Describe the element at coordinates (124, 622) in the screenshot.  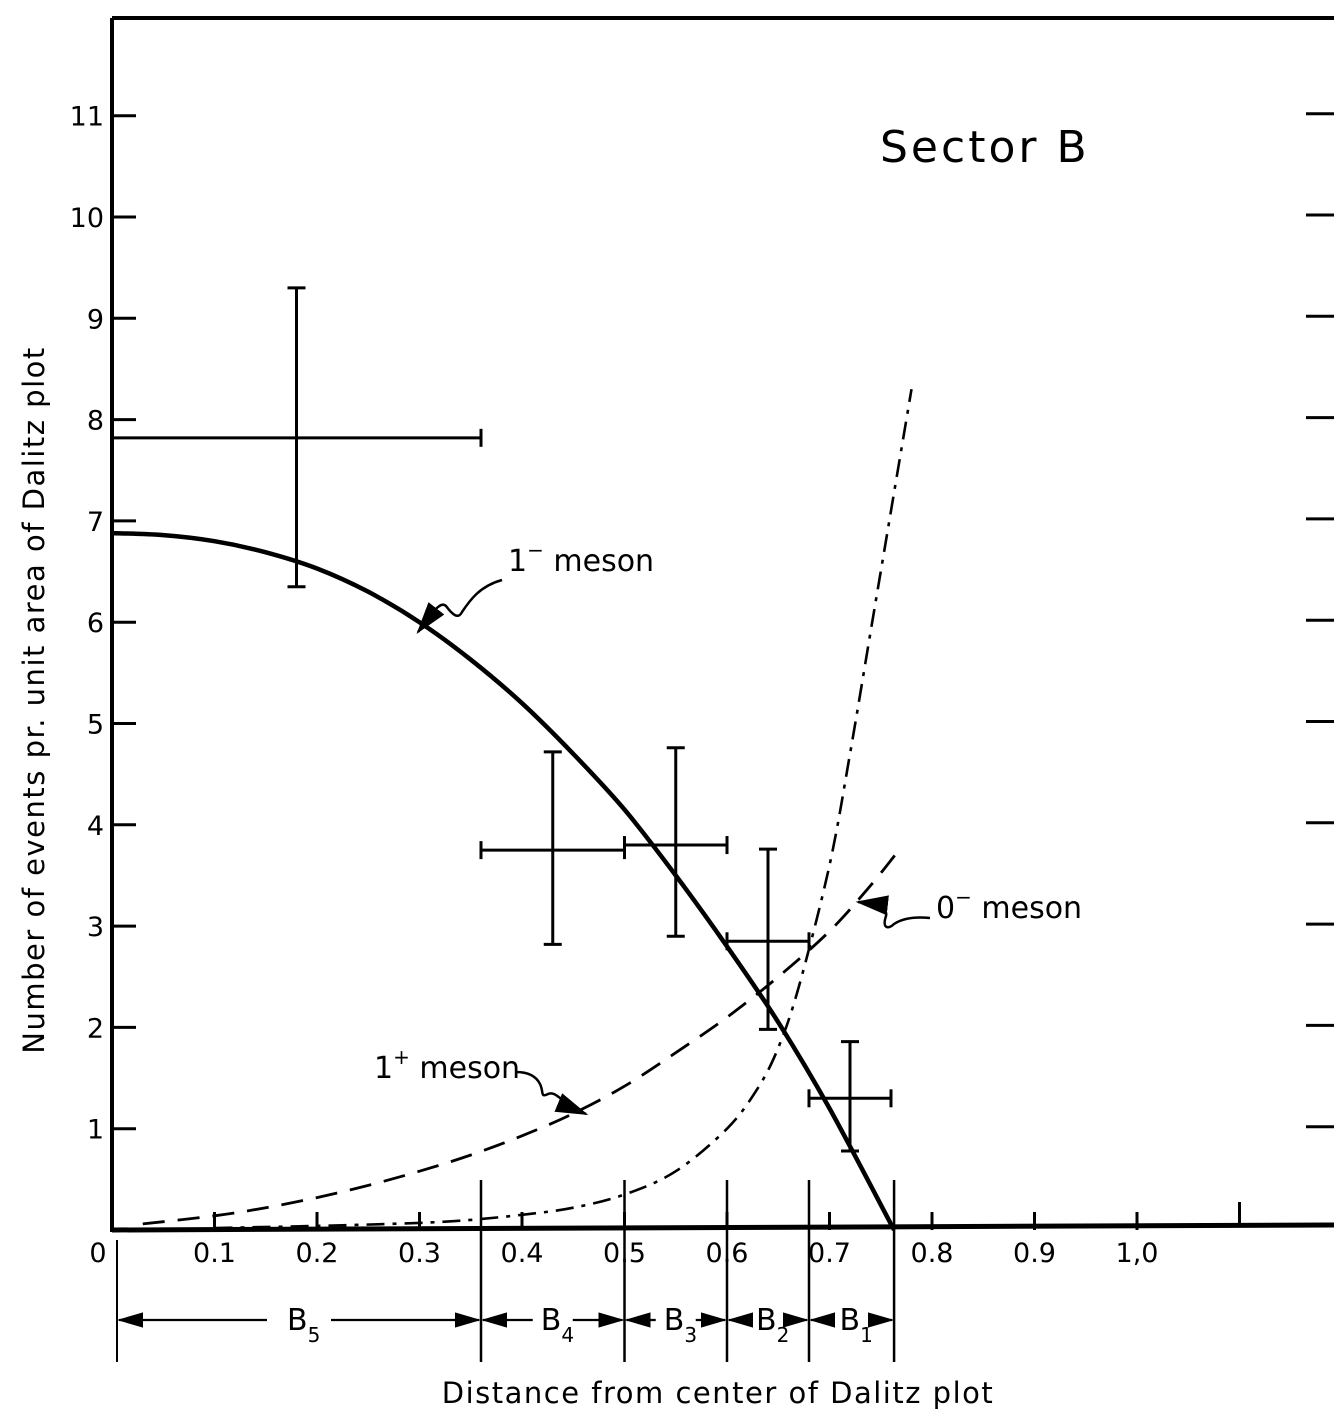
I see `y-ticks-left` at that location.